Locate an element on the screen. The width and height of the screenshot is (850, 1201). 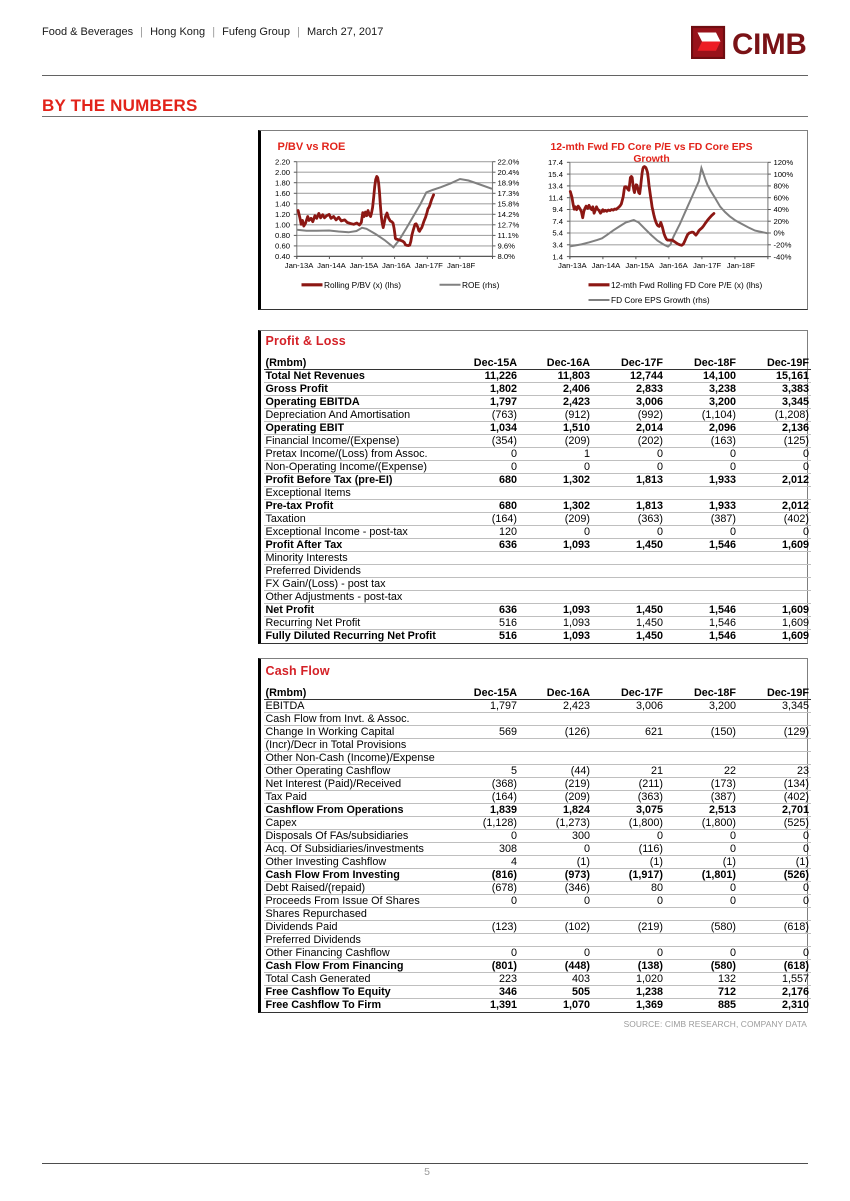
svg-text: 18.9% is located at coordinates (508, 182).